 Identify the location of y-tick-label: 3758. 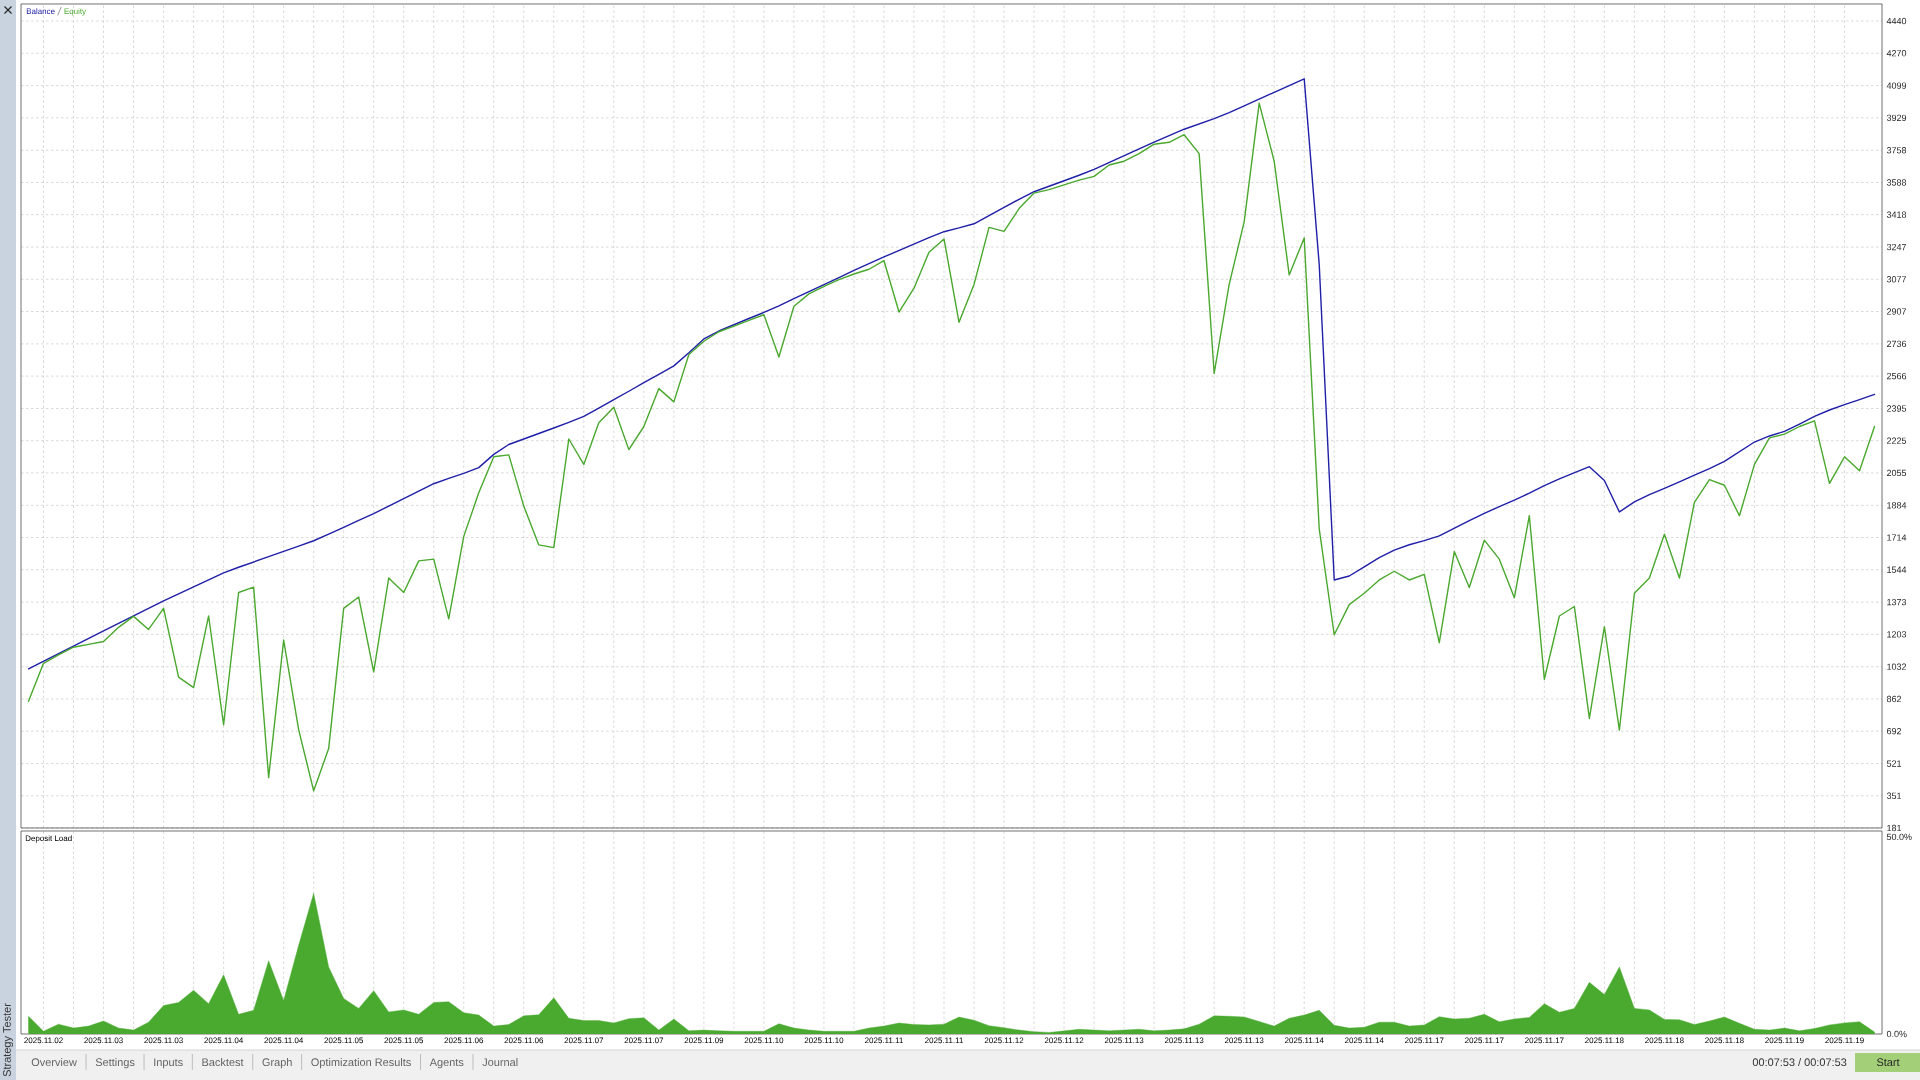
(1896, 150).